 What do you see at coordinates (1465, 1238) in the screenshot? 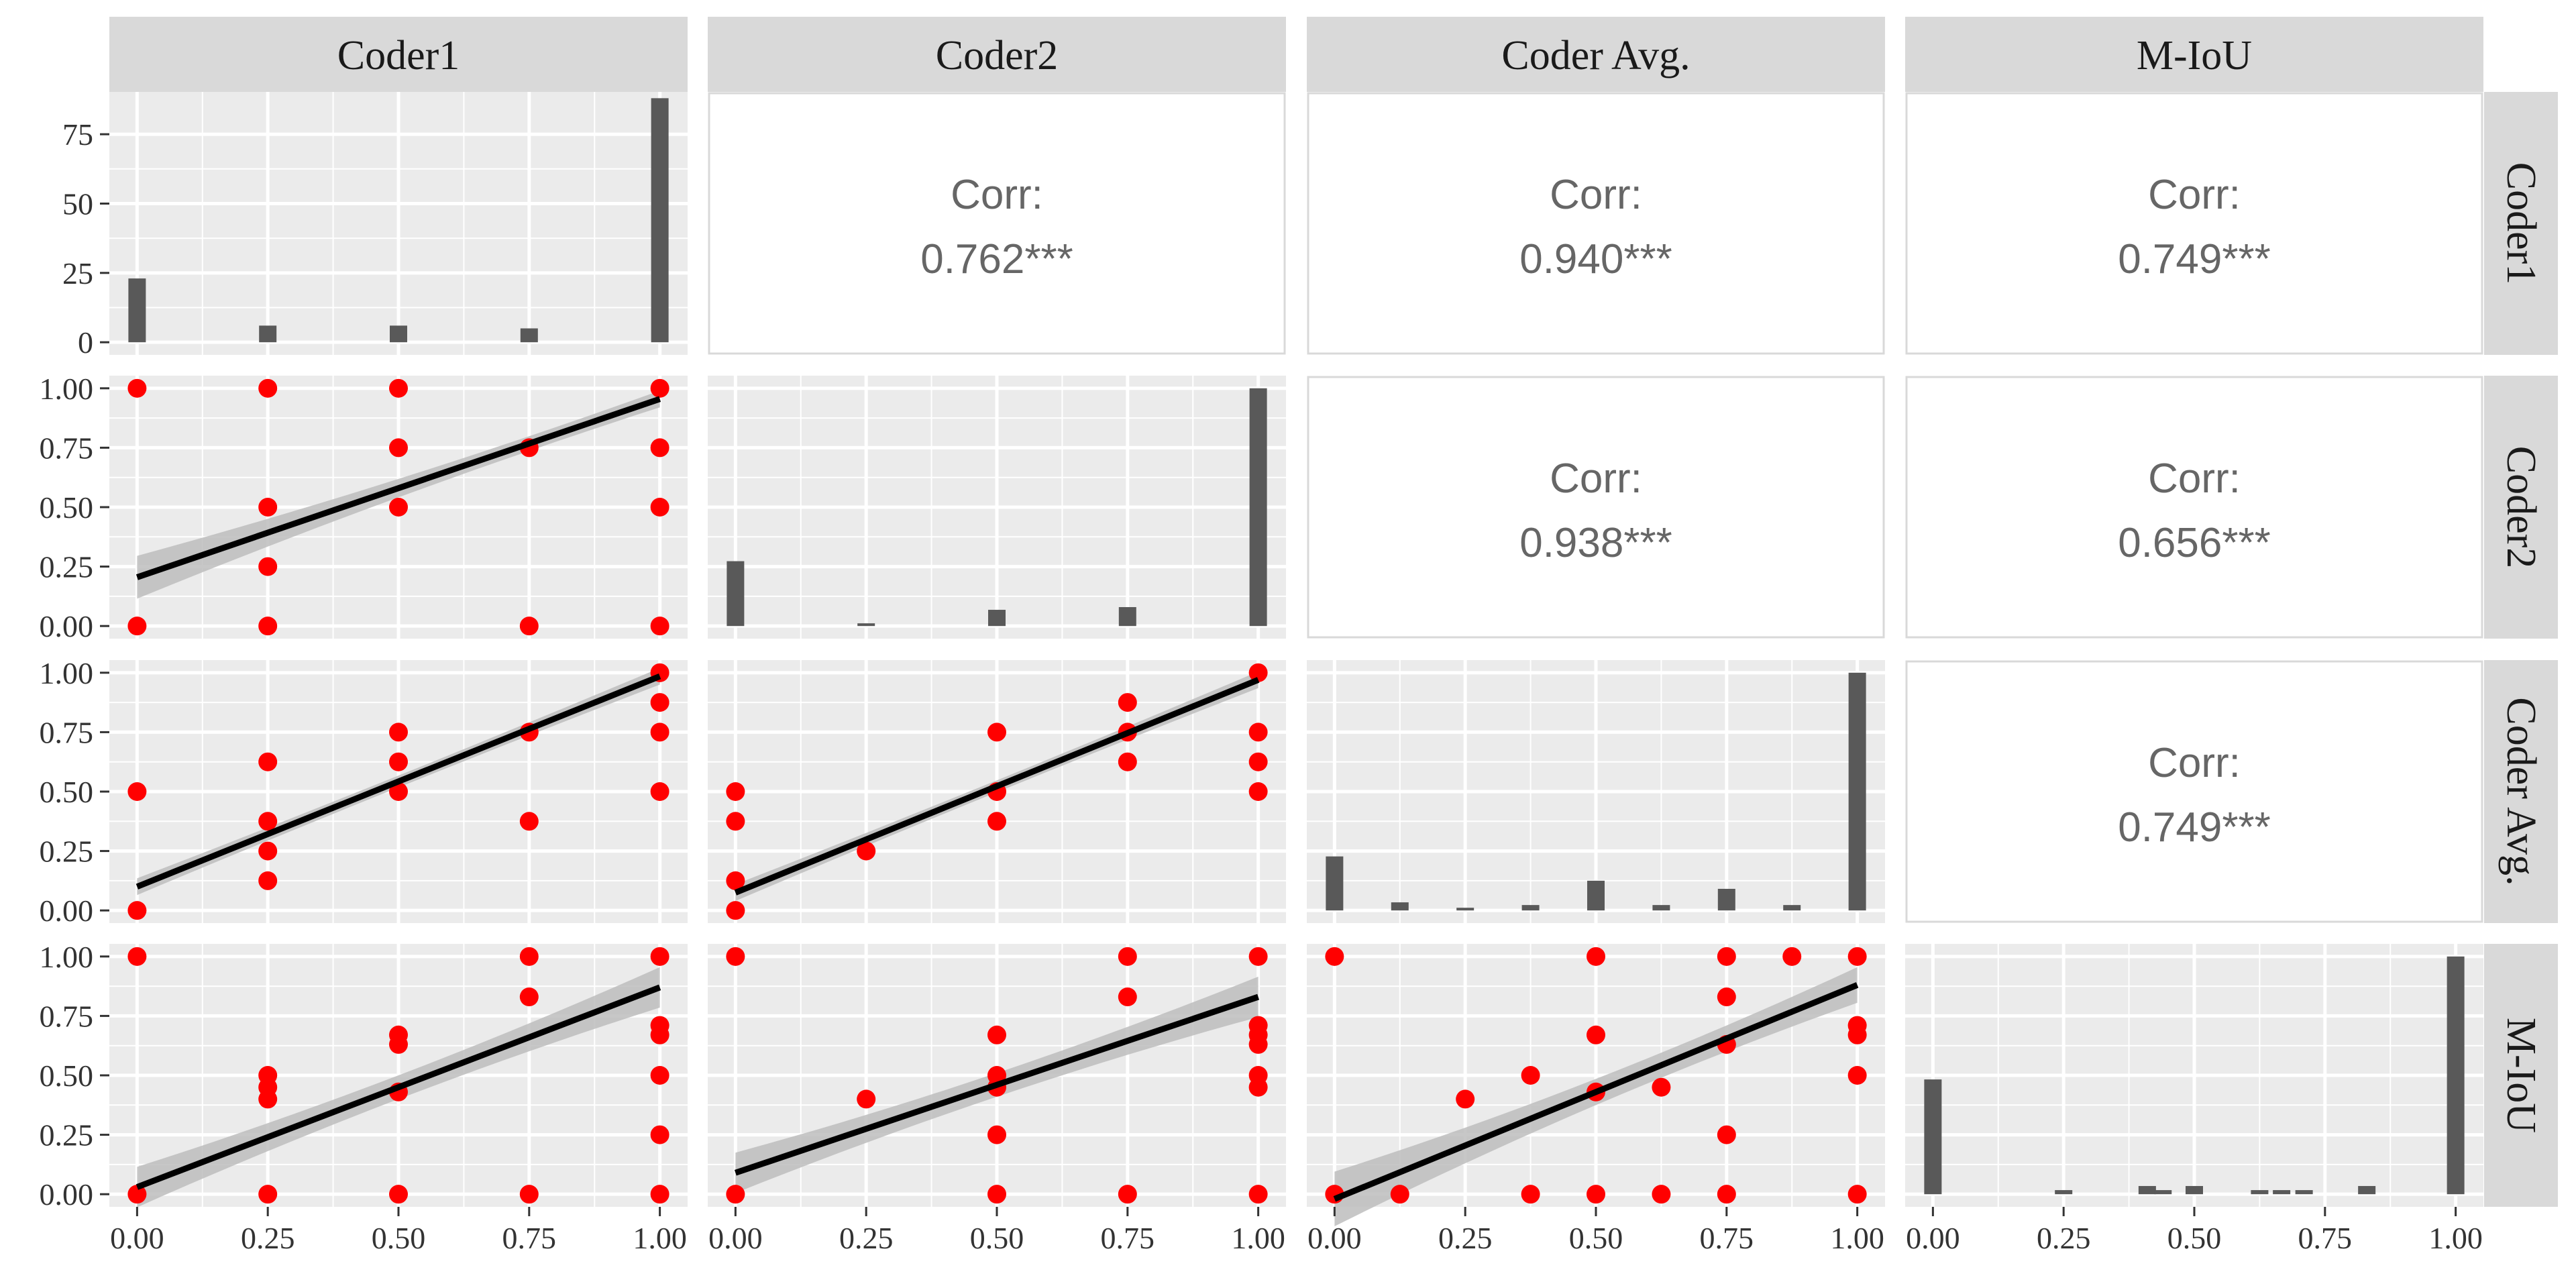
I see `x-tick-label: 0.25` at bounding box center [1465, 1238].